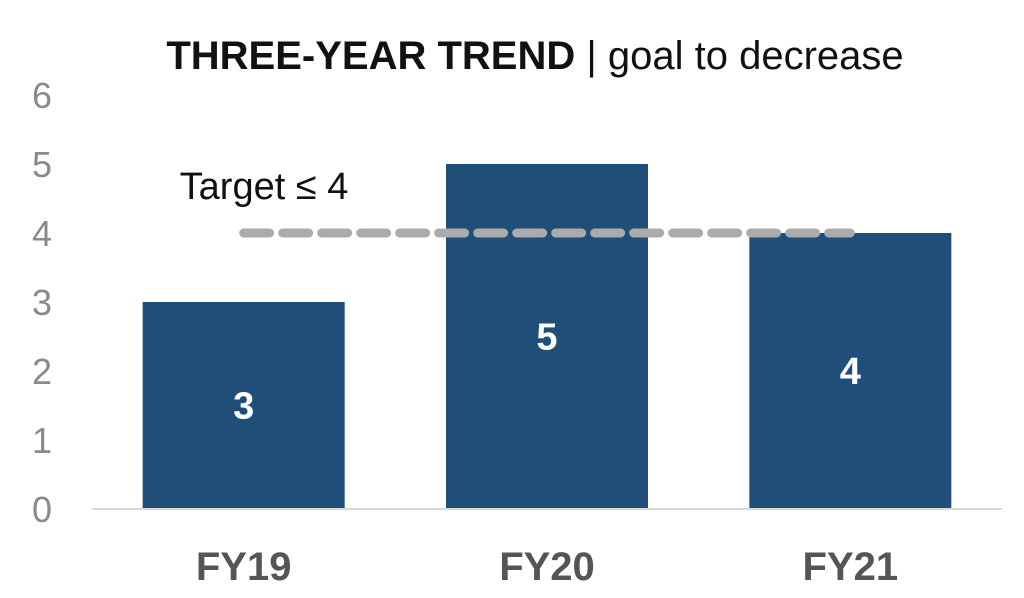 This screenshot has height=598, width=1024. I want to click on chart-title: THREE-YEAR TREND | goal to decrease, so click(512, 56).